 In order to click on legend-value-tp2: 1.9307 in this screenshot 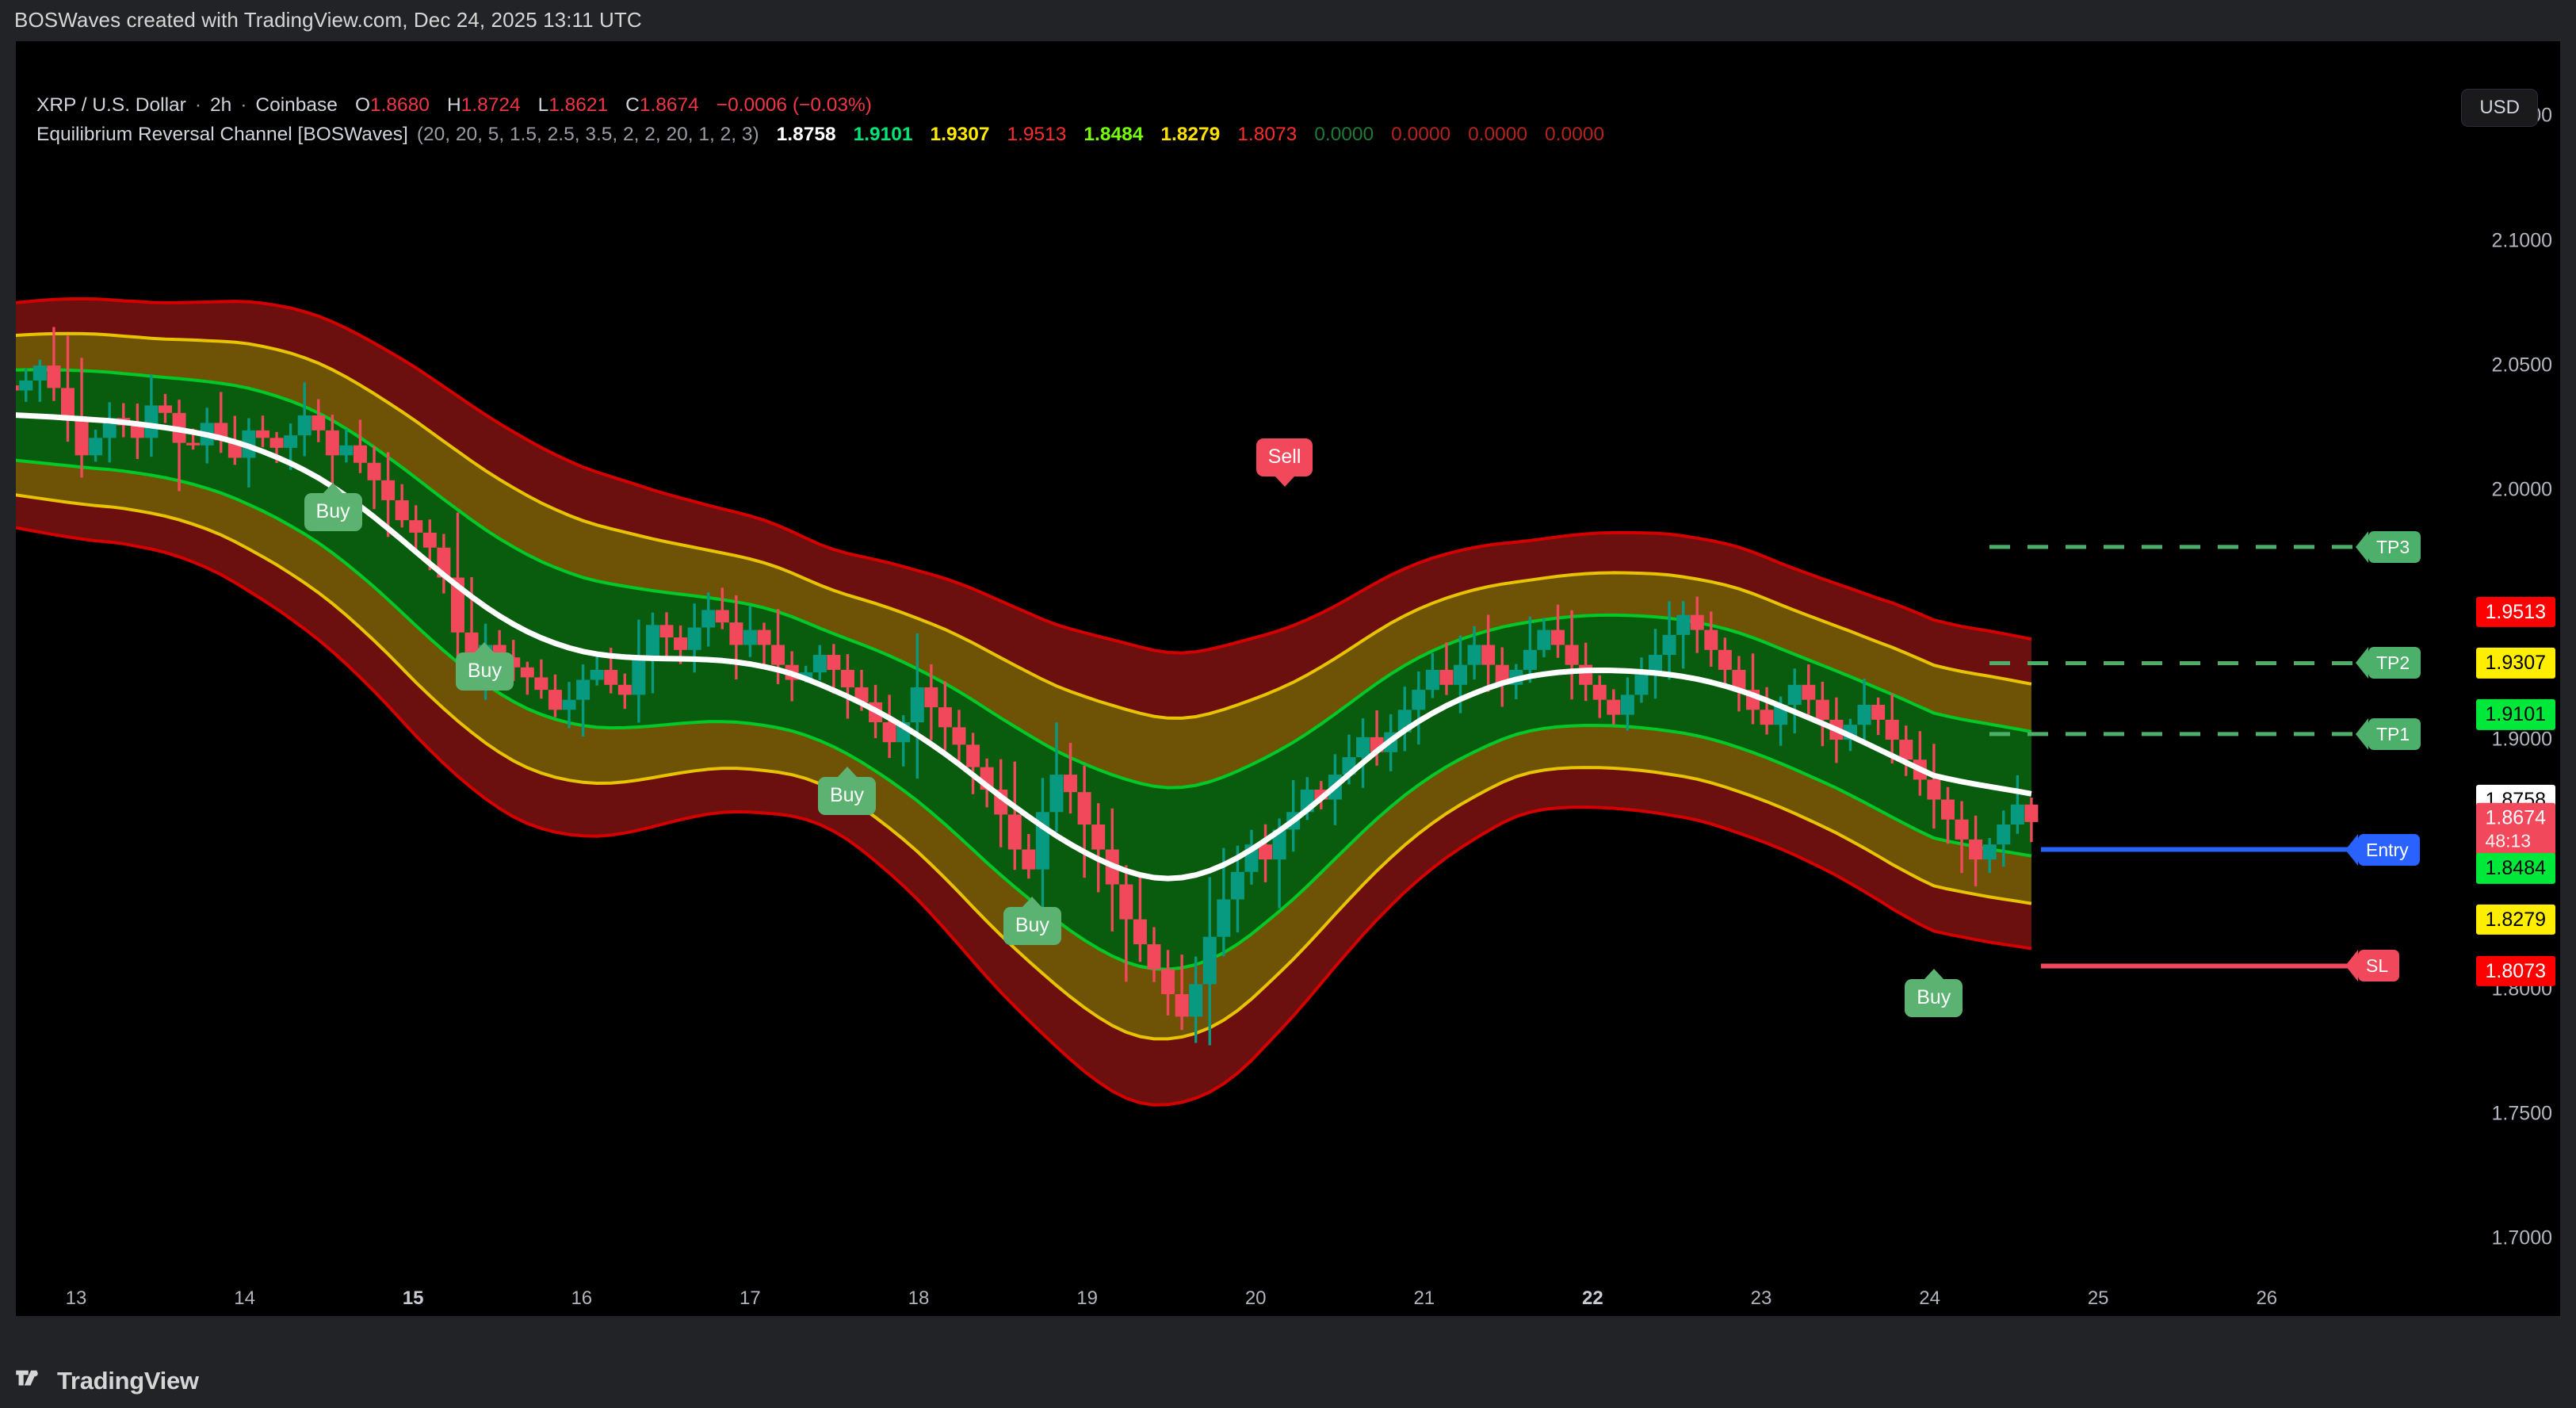, I will do `click(960, 135)`.